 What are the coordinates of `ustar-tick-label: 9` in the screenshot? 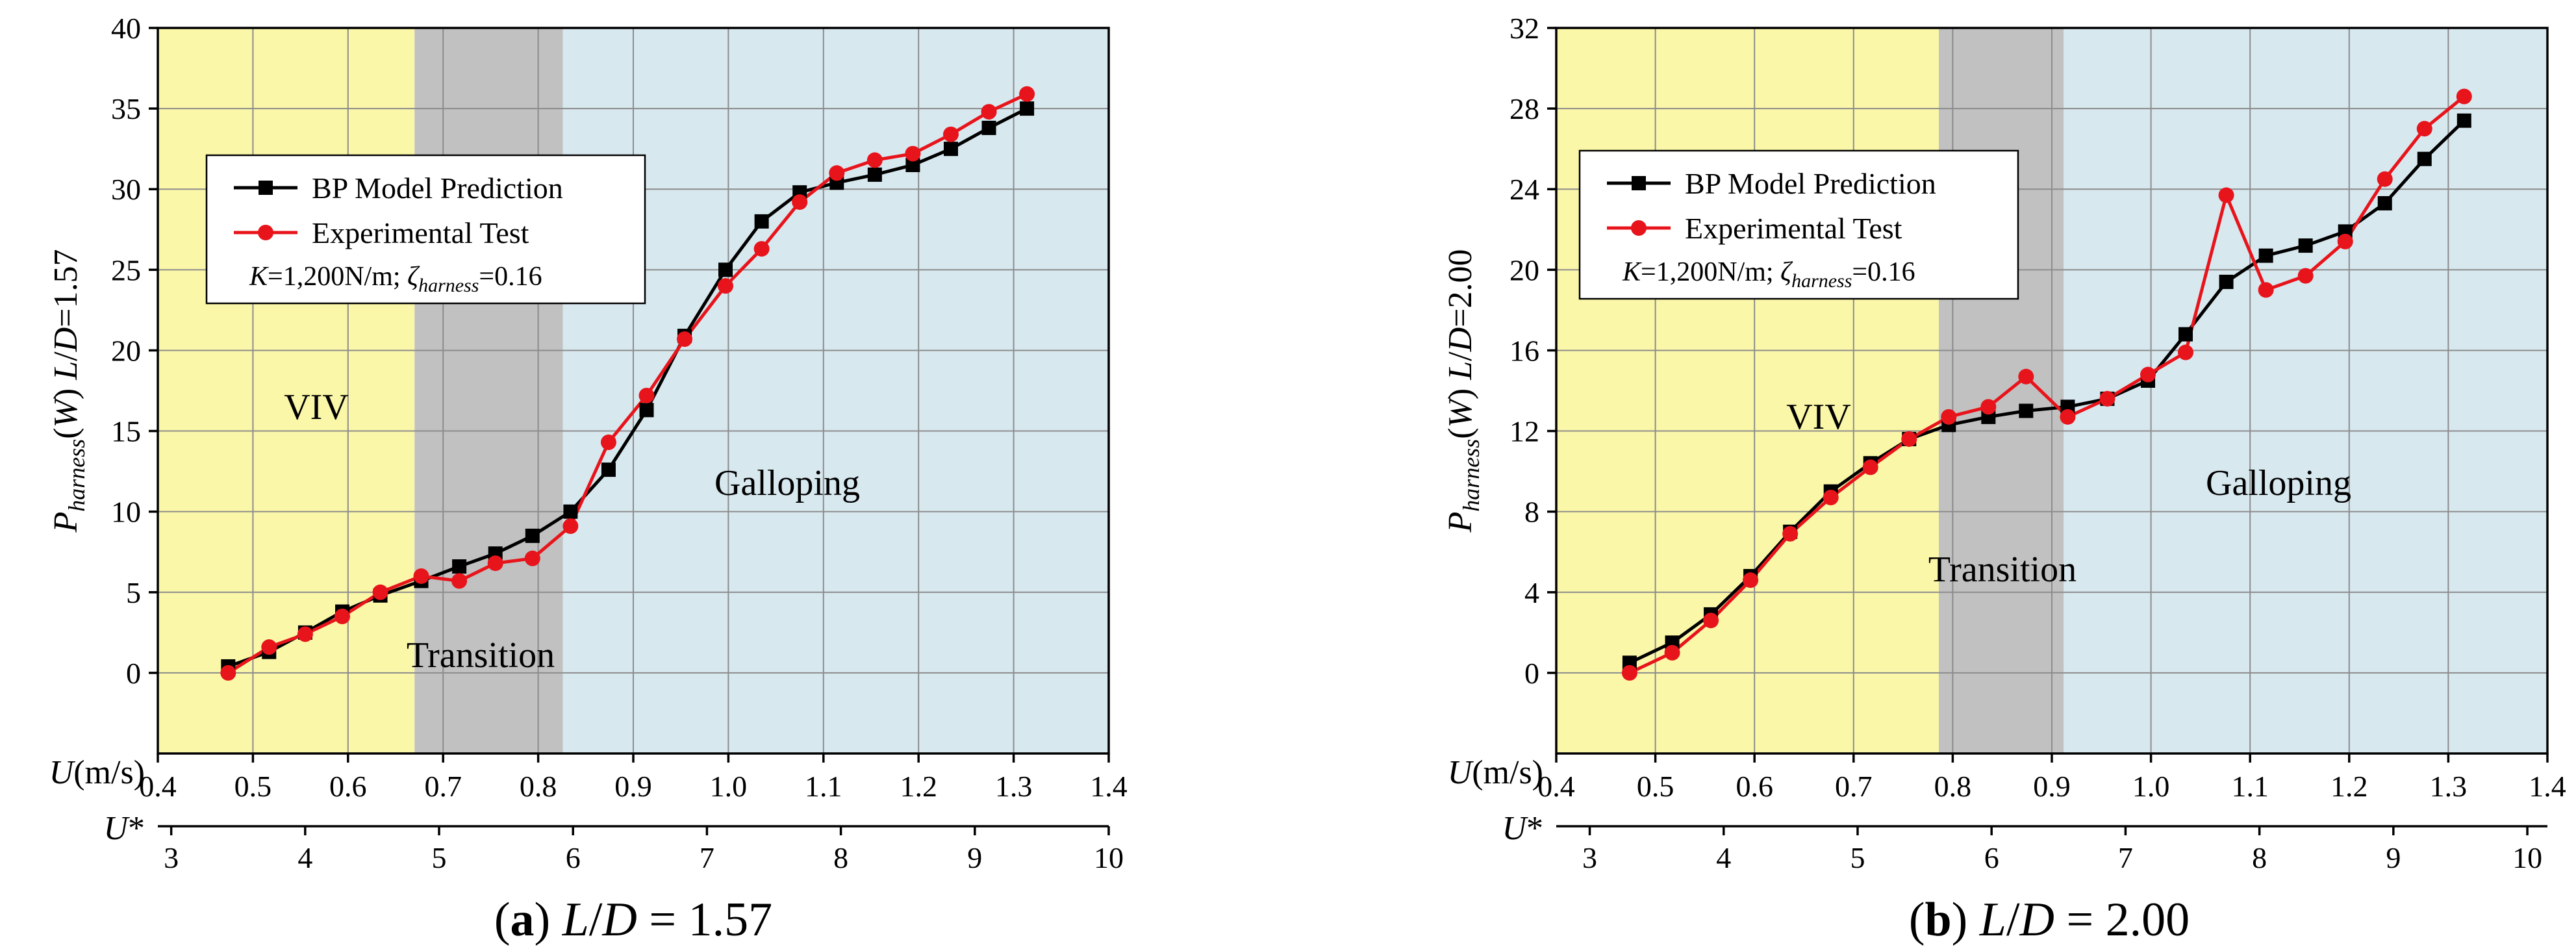 It's located at (2393, 857).